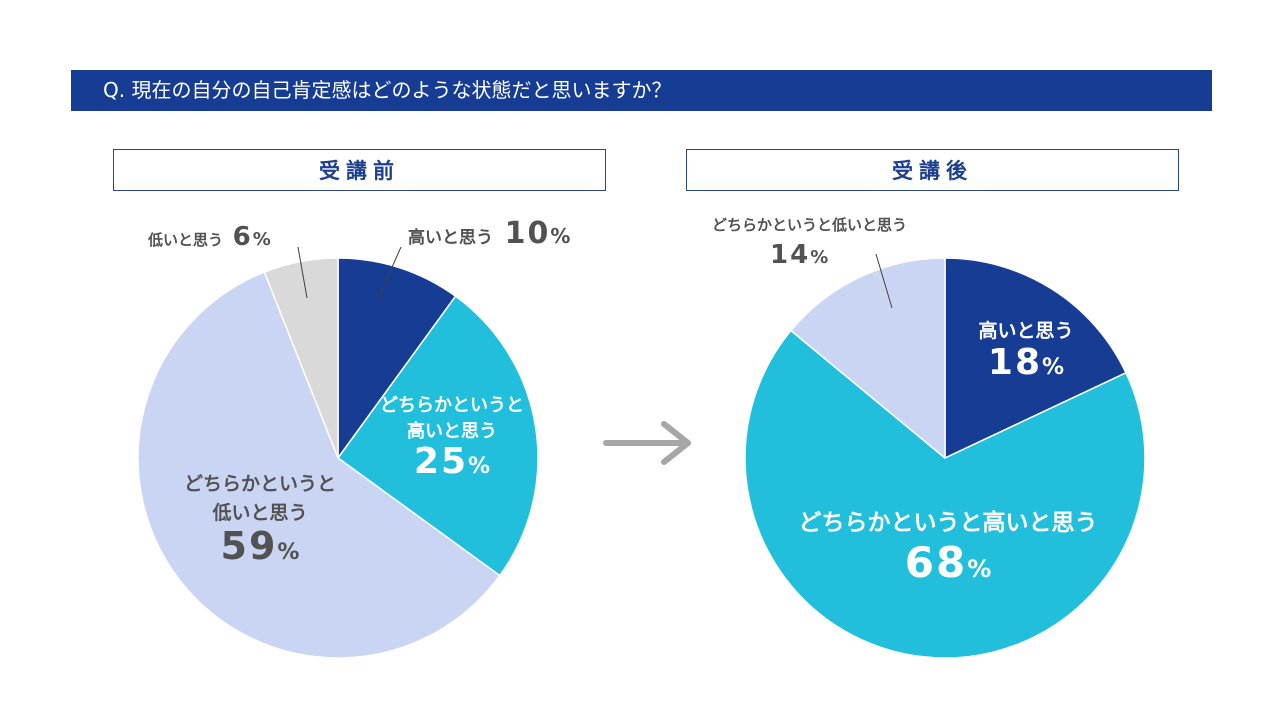  I want to click on chart-title-after: 受講後, so click(932, 170).